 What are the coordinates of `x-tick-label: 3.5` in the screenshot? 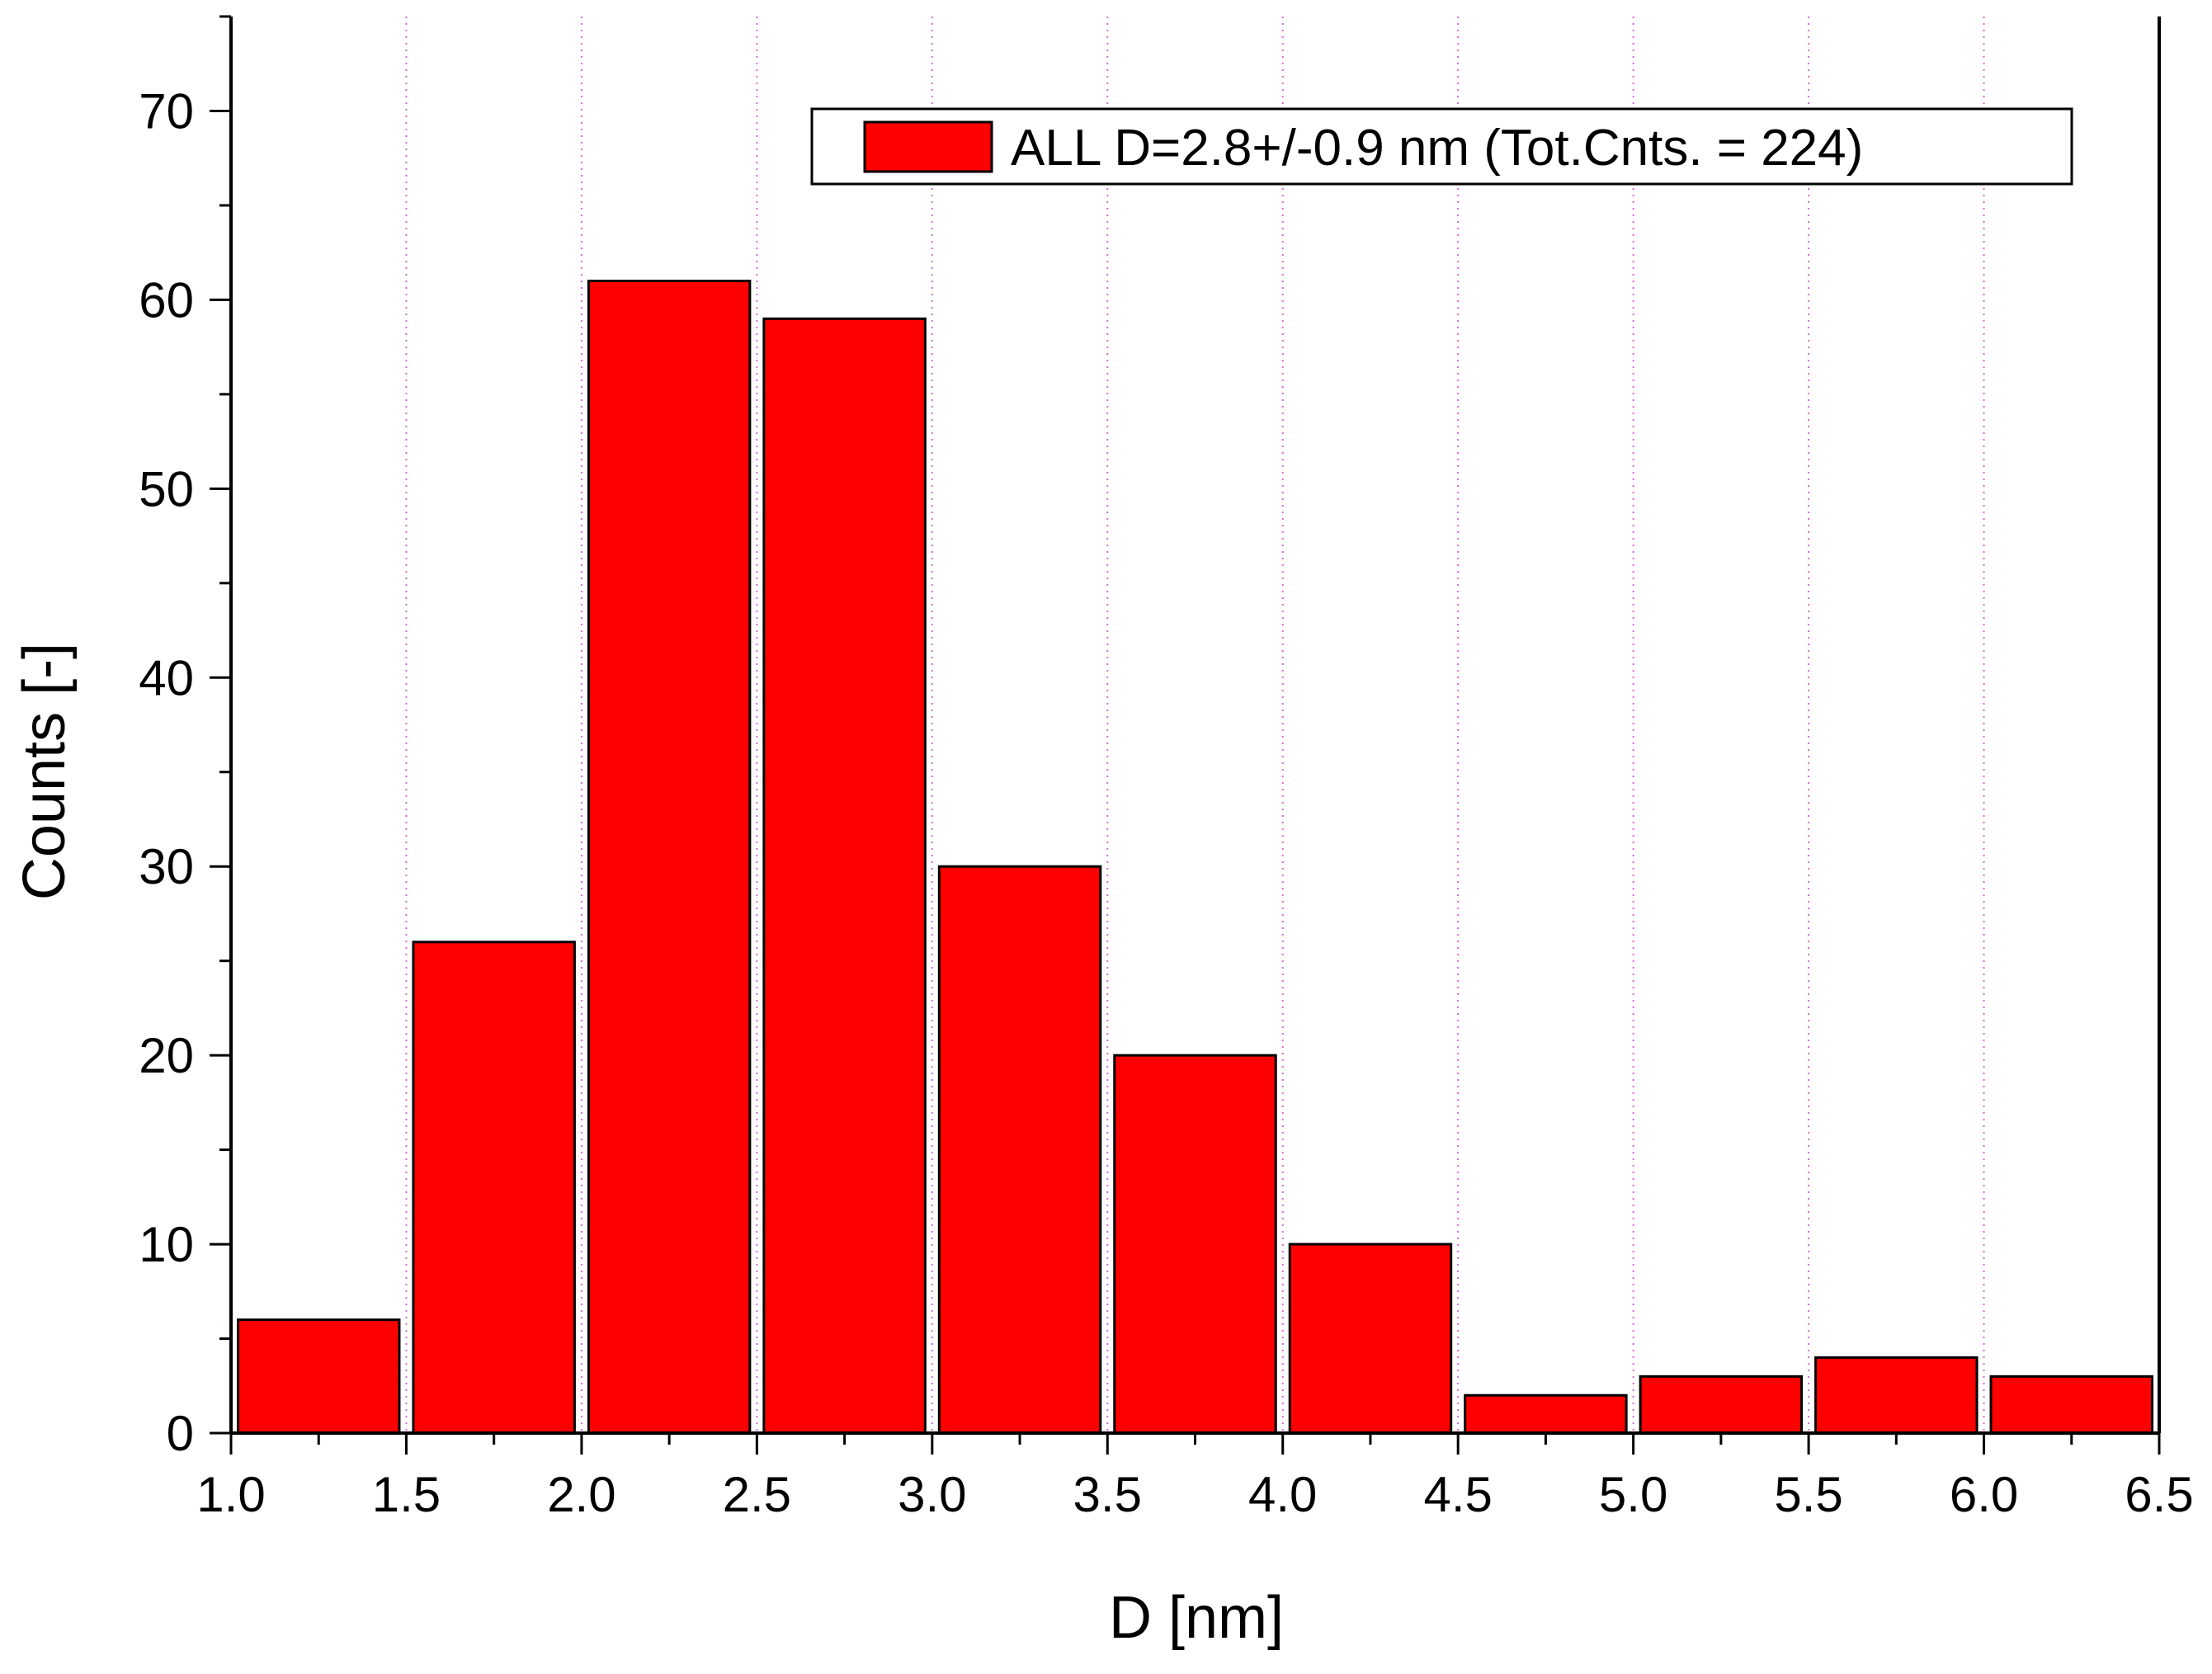 It's located at (1107, 1494).